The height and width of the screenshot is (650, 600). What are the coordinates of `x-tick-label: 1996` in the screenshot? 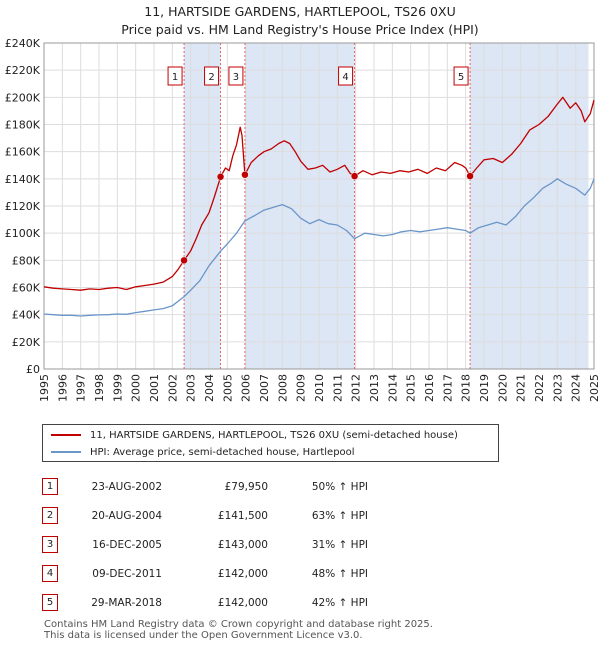 It's located at (62, 388).